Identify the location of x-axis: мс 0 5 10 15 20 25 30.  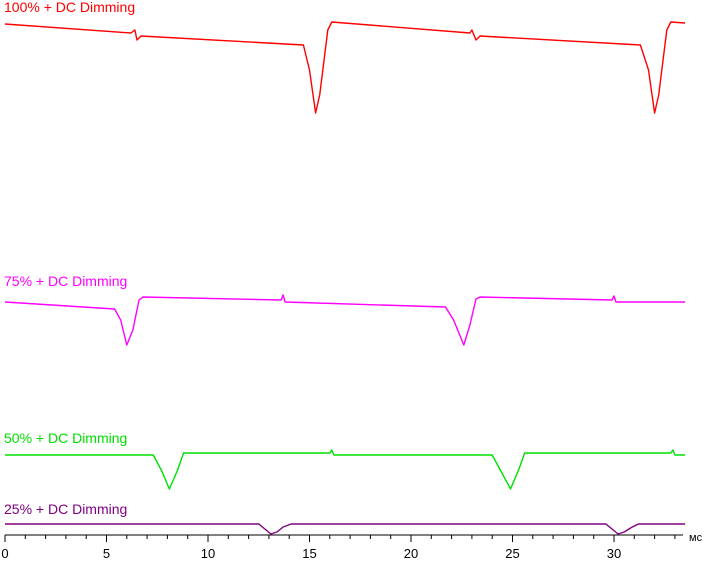
(351, 546).